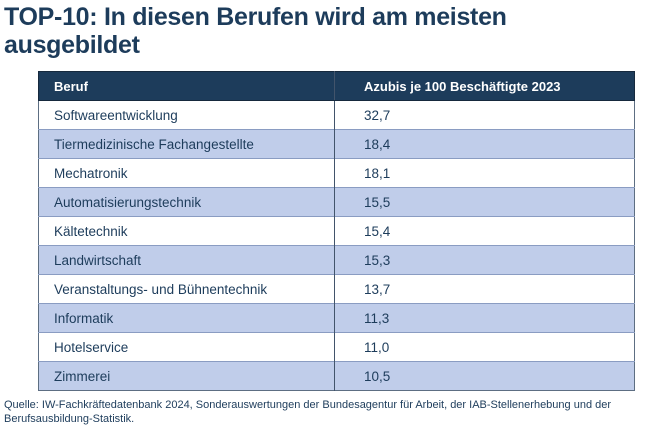  I want to click on table-header-row: Beruf Azubis je 100 Beschäftigte 2023, so click(336, 86).